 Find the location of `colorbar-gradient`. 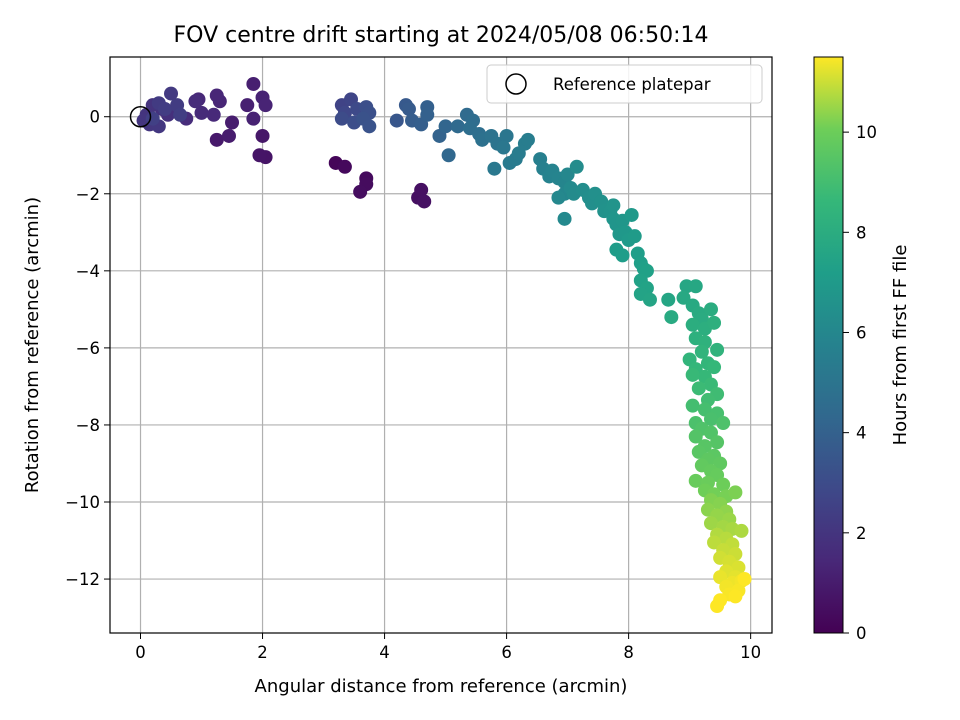

colorbar-gradient is located at coordinates (828, 345).